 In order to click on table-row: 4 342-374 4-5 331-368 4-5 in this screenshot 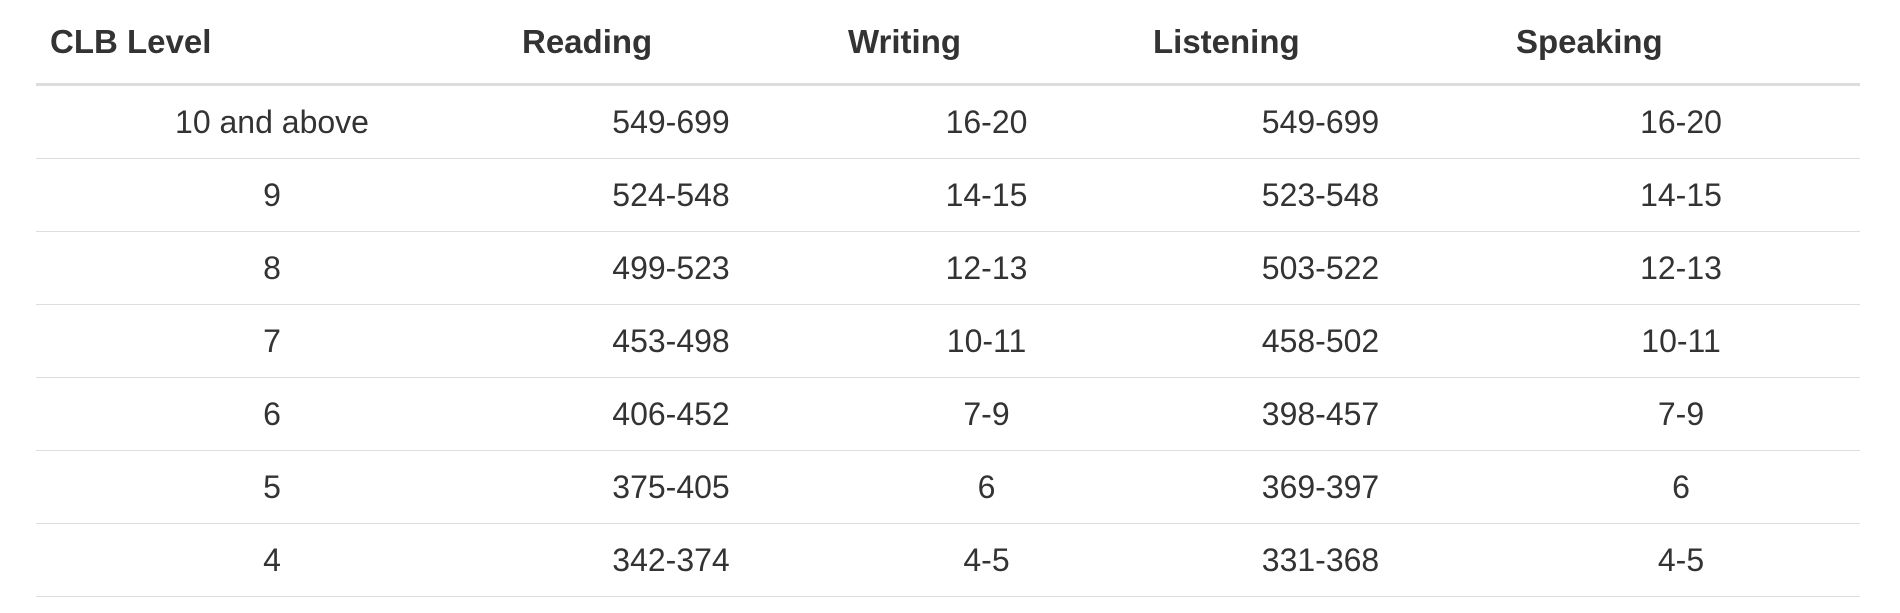, I will do `click(948, 560)`.